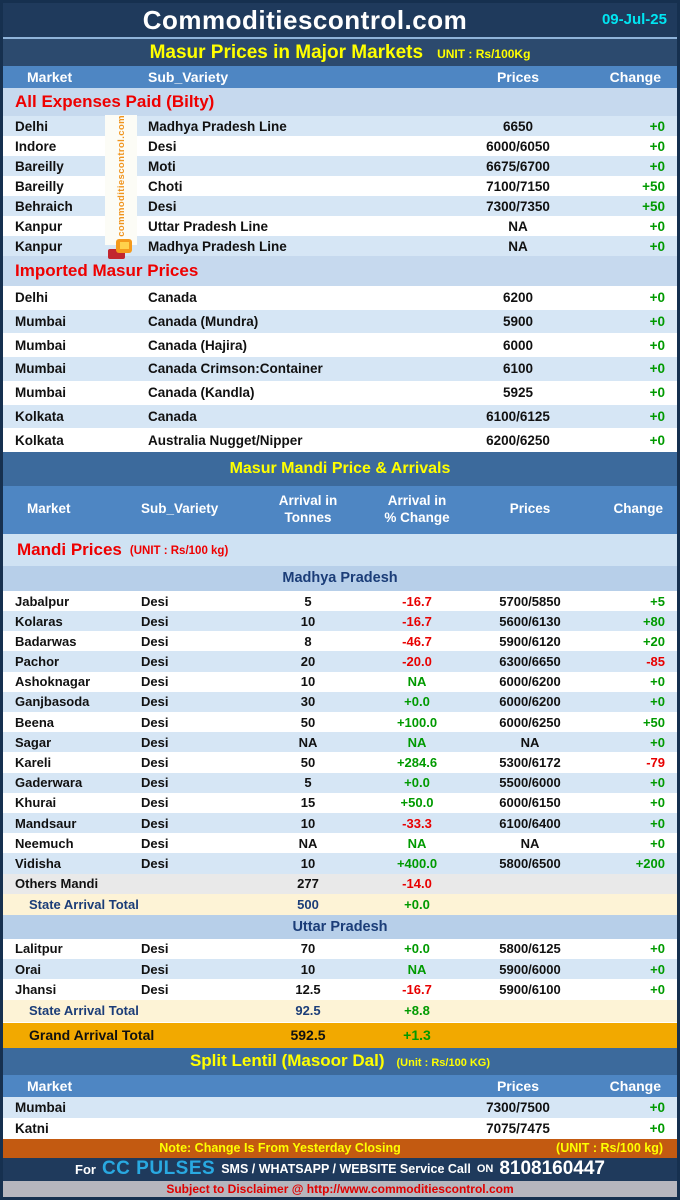 This screenshot has width=680, height=1200. What do you see at coordinates (340, 321) in the screenshot?
I see `table-row: Mumbai Canada (Mundra) 5900 +0` at bounding box center [340, 321].